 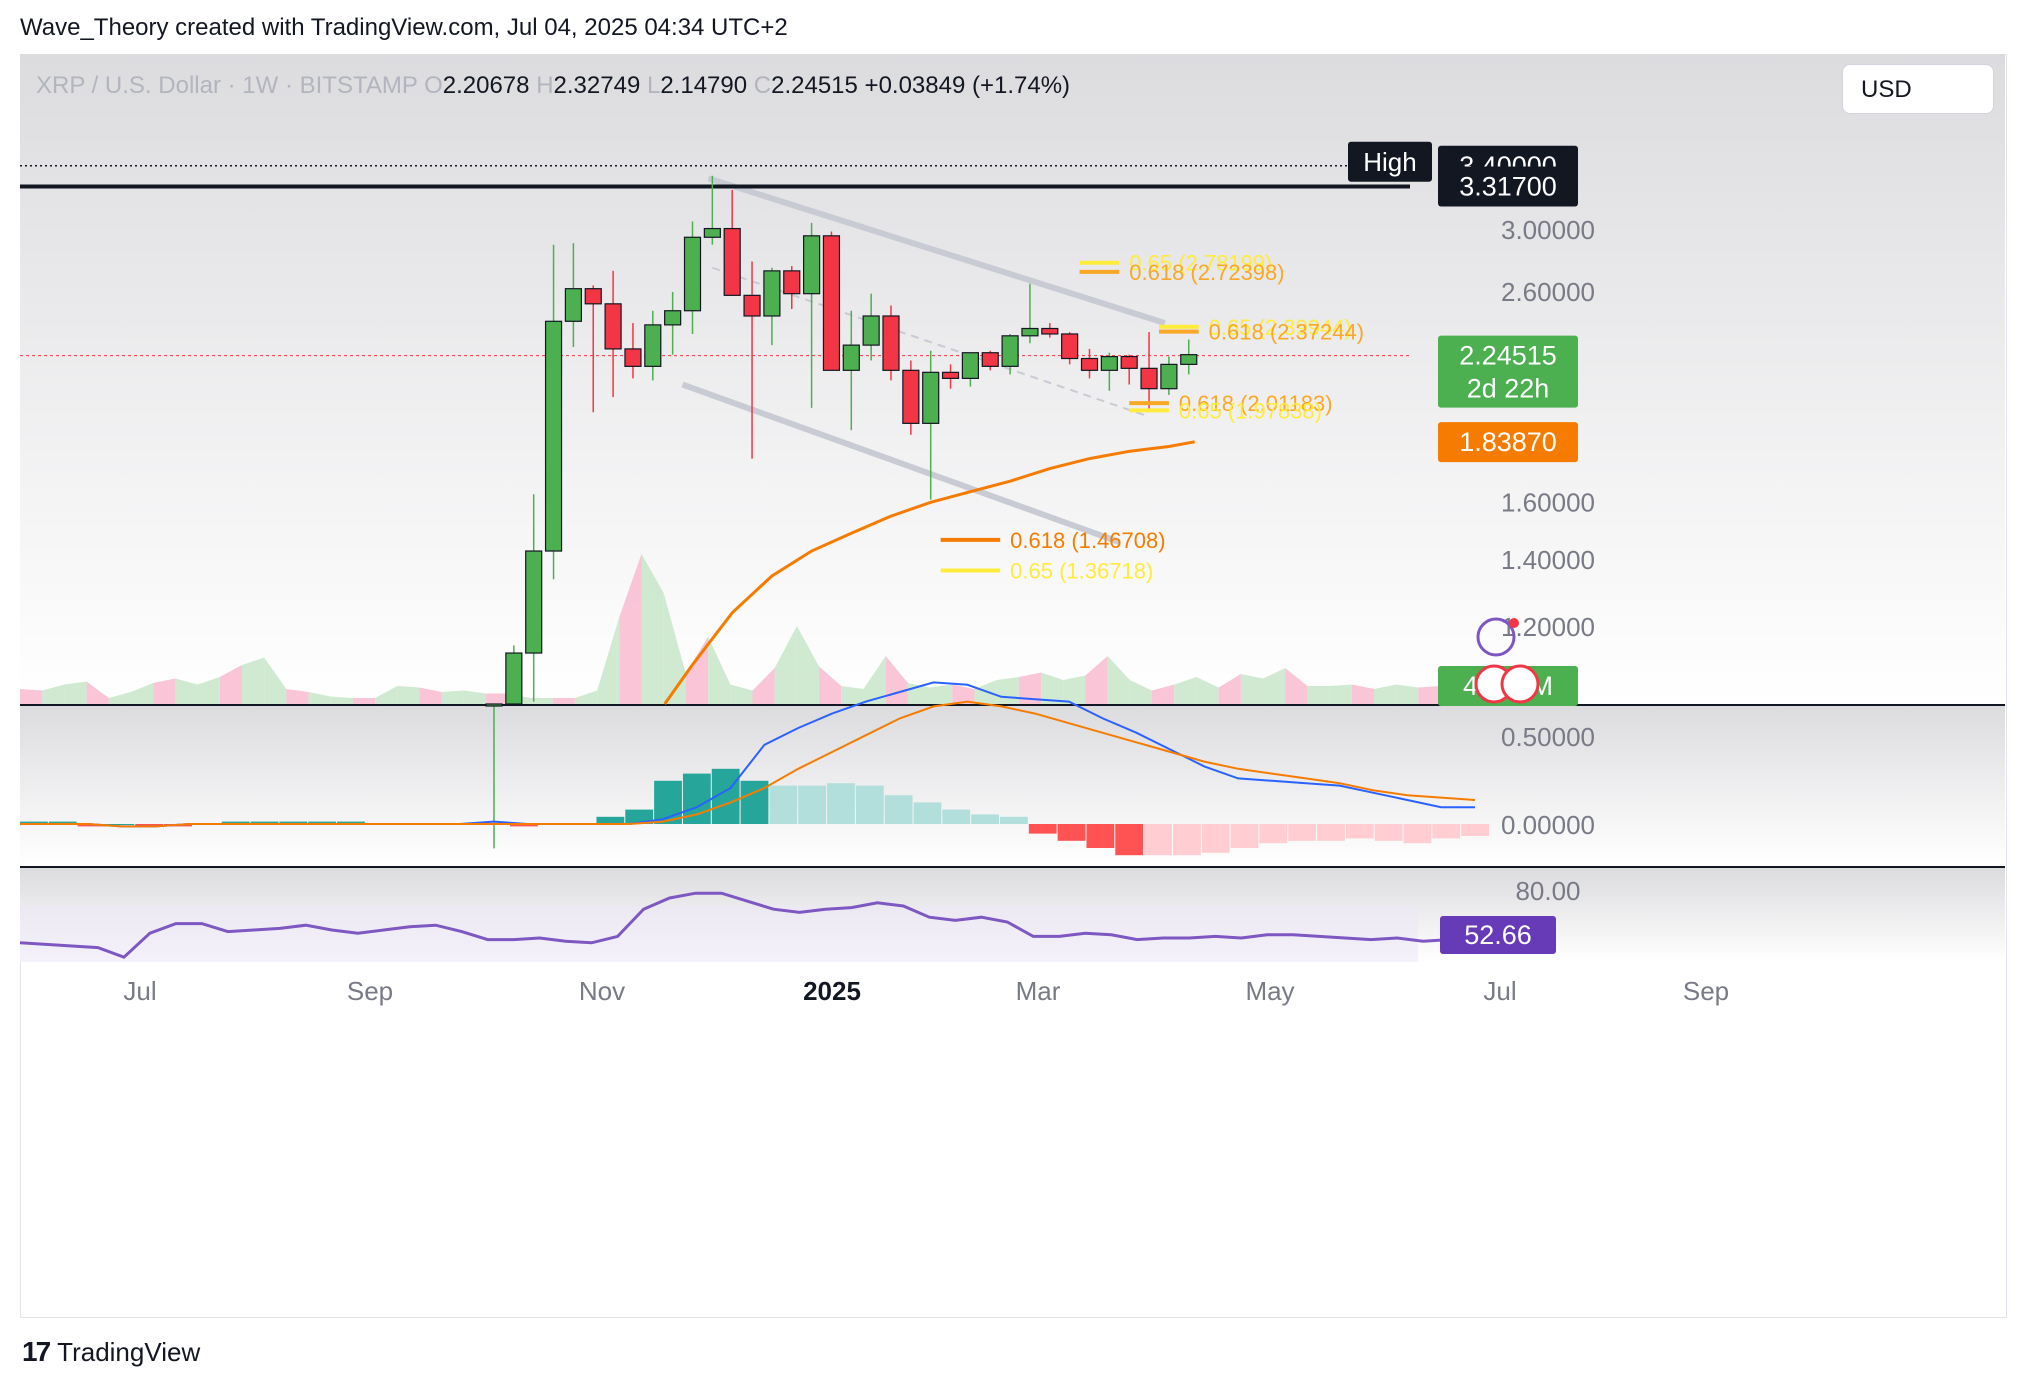 What do you see at coordinates (1280, 327) in the screenshot?
I see `fib-level-label: 0.65 (2.39944)` at bounding box center [1280, 327].